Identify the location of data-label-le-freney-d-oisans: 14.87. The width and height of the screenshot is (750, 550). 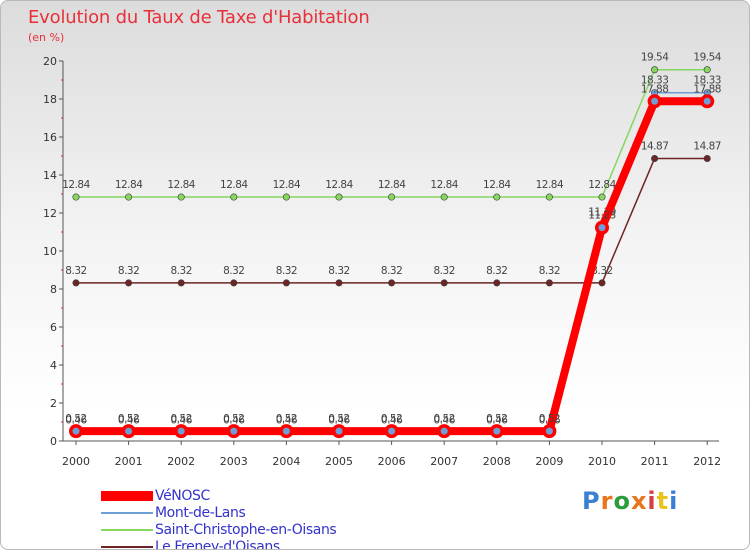
(655, 146).